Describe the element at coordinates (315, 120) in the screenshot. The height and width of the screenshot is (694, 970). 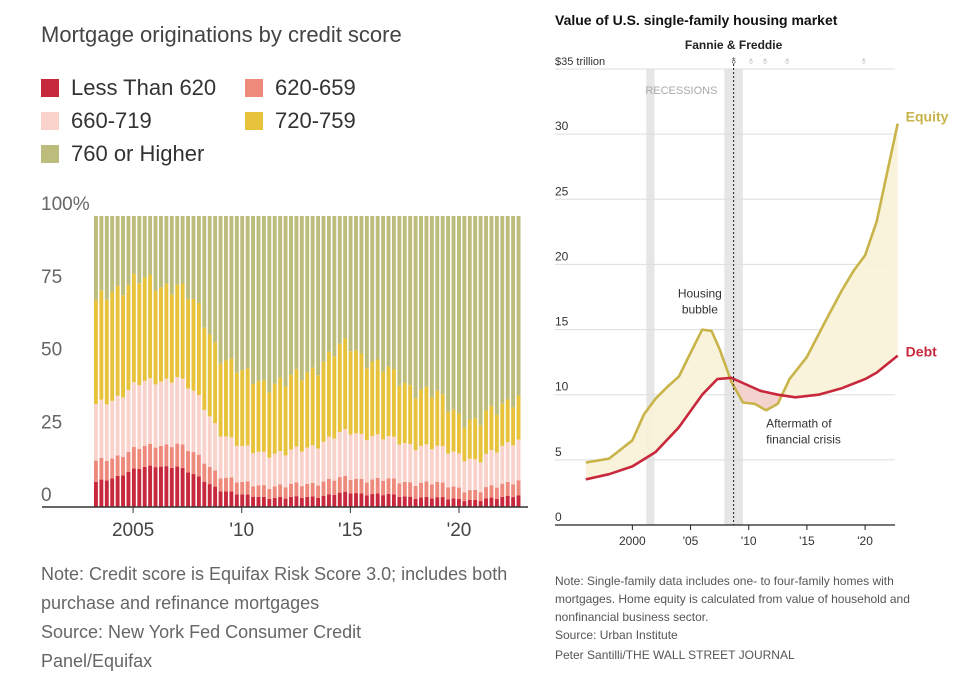
I see `legend-label: 720-759` at that location.